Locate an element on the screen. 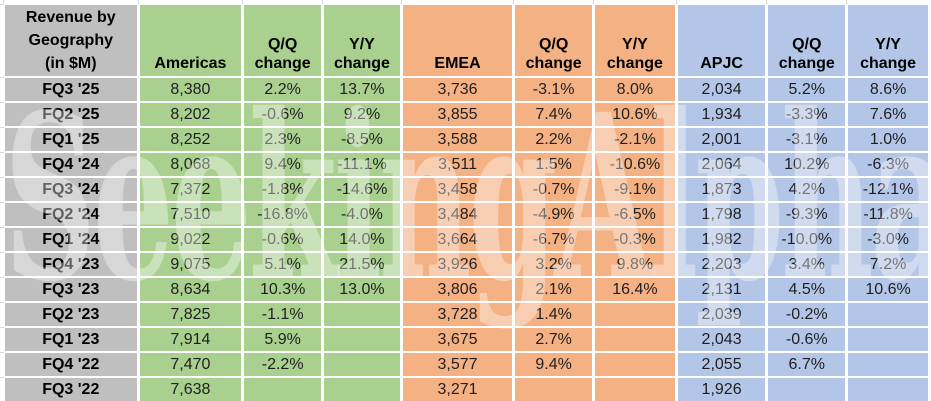 The height and width of the screenshot is (401, 931). apjc-yy-value: 8.6% is located at coordinates (888, 89).